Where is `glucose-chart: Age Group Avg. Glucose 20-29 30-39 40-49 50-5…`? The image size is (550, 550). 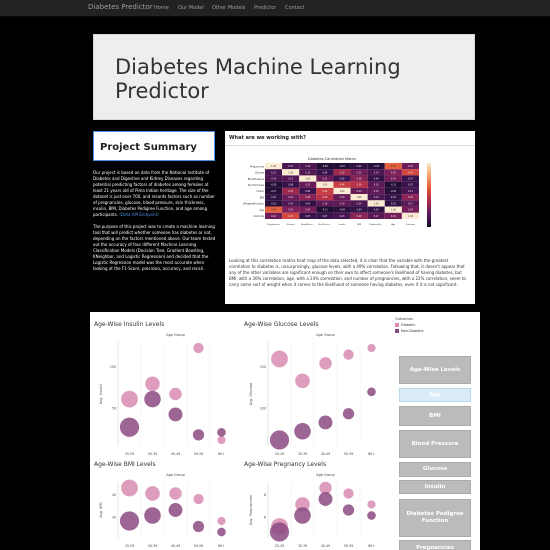
glucose-chart: Age Group Avg. Glucose 20-29 30-39 40-49 50-5… is located at coordinates (312, 394).